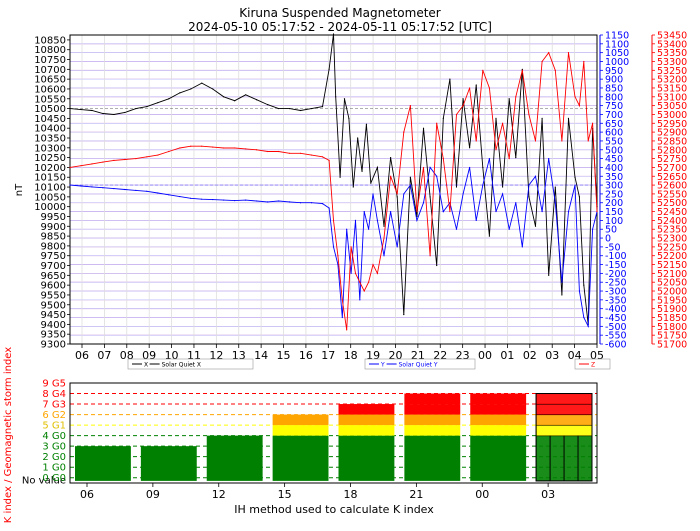 Image resolution: width=700 pixels, height=531 pixels. Describe the element at coordinates (616, 283) in the screenshot. I see `y-tick-label-y: -250` at that location.